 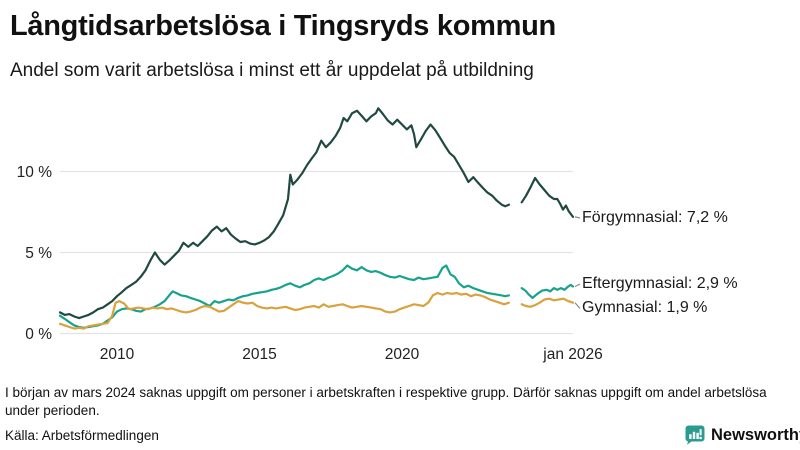 What do you see at coordinates (35, 172) in the screenshot?
I see `y-tick-label: 10 %` at bounding box center [35, 172].